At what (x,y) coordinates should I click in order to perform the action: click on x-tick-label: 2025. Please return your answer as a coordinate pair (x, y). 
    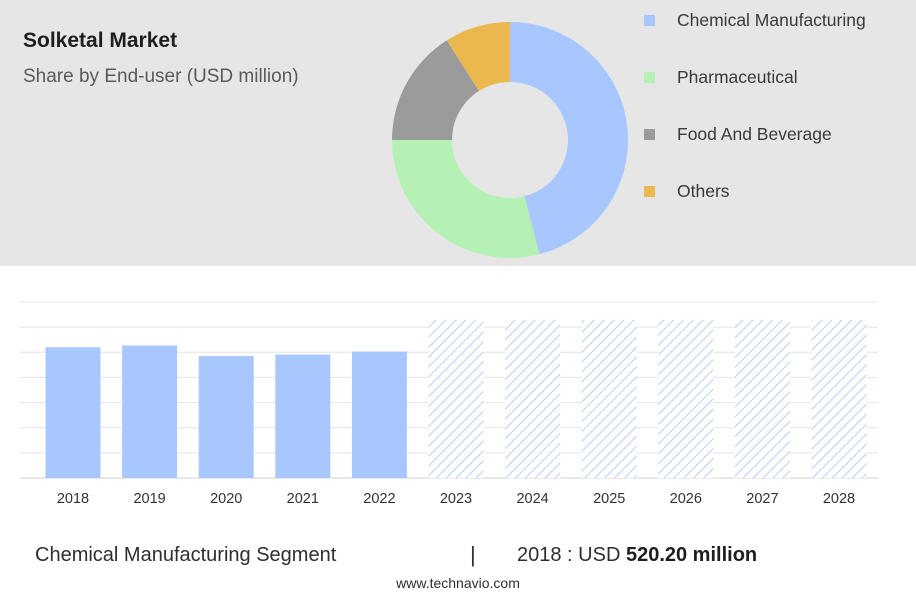
    Looking at the image, I should click on (609, 499).